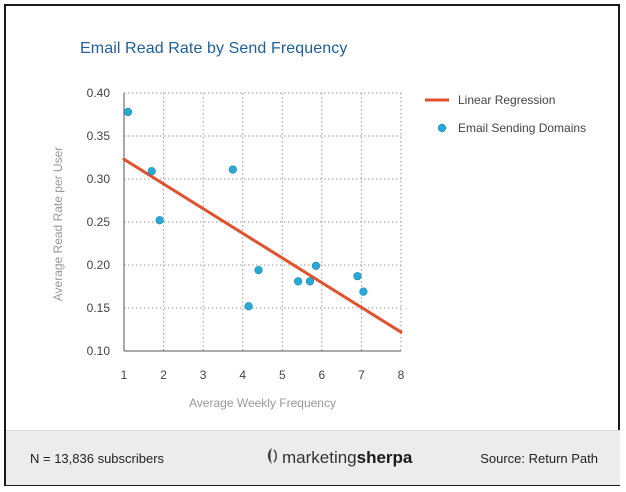 The width and height of the screenshot is (626, 492). Describe the element at coordinates (505, 114) in the screenshot. I see `legend: Linear Regression Email Sending Domains` at that location.